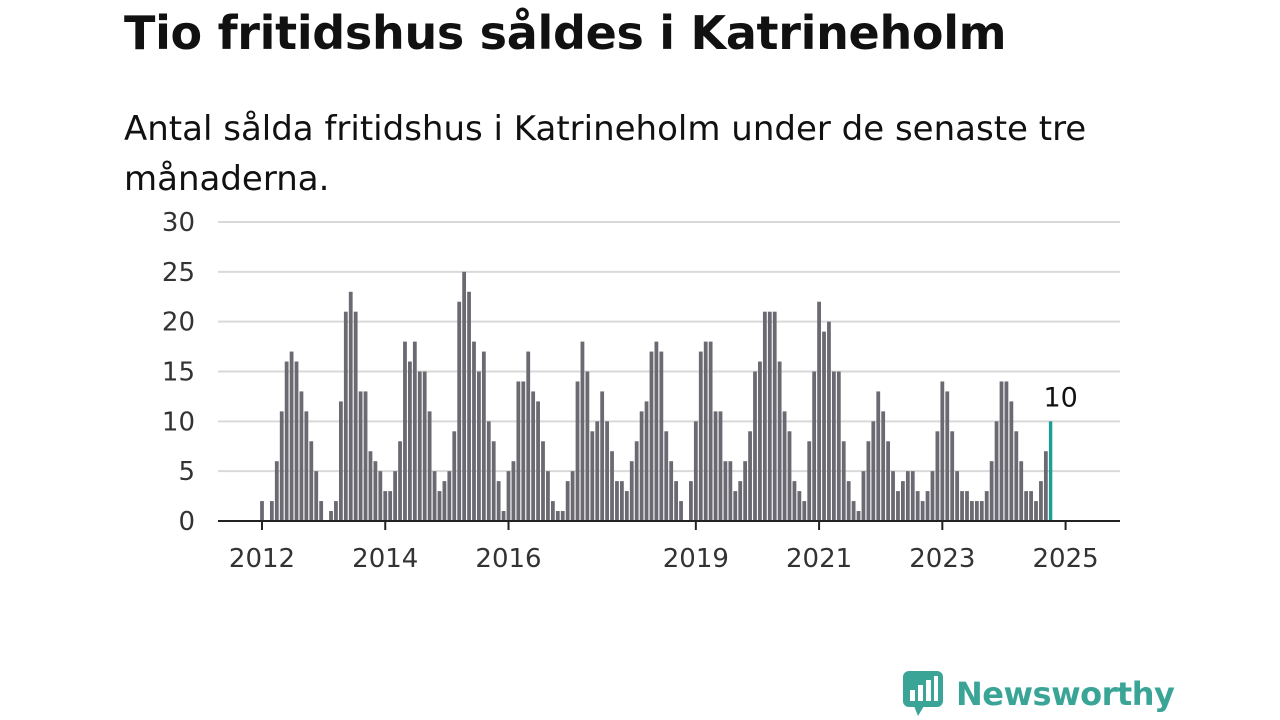 The image size is (1280, 720). I want to click on y-tick-label: 15, so click(178, 373).